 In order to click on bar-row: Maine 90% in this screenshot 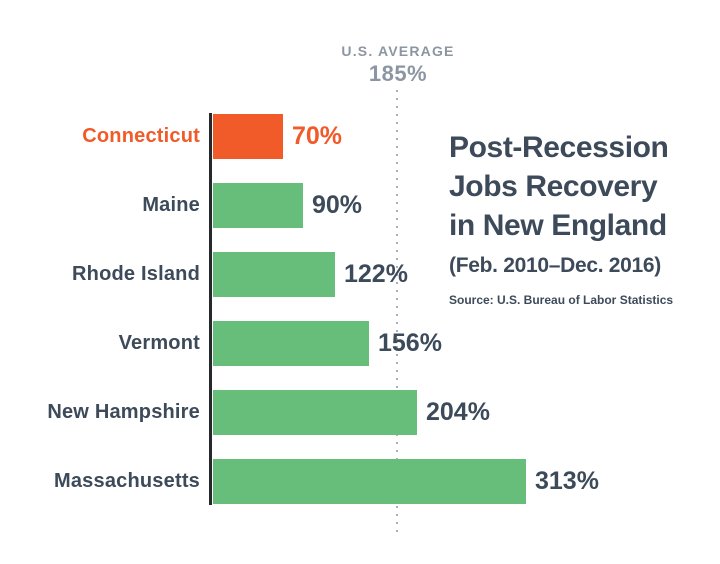, I will do `click(360, 205)`.